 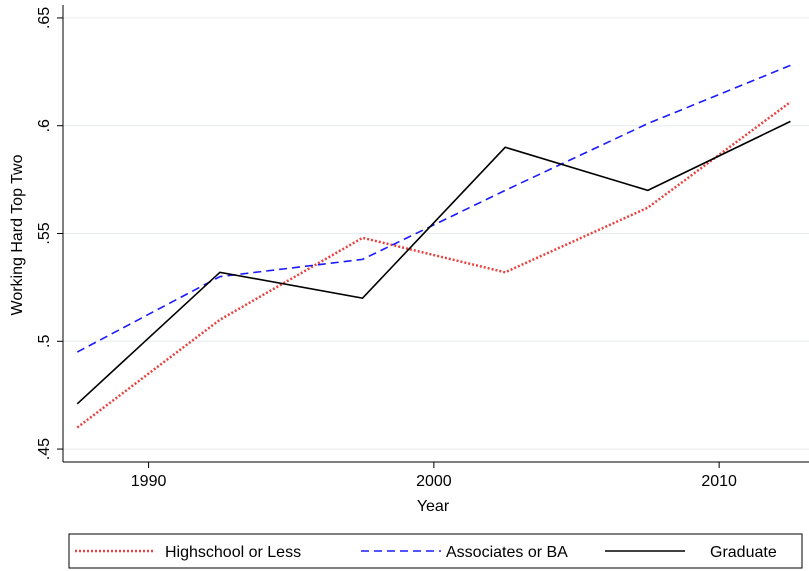 What do you see at coordinates (44, 449) in the screenshot?
I see `y-tick-label: .45` at bounding box center [44, 449].